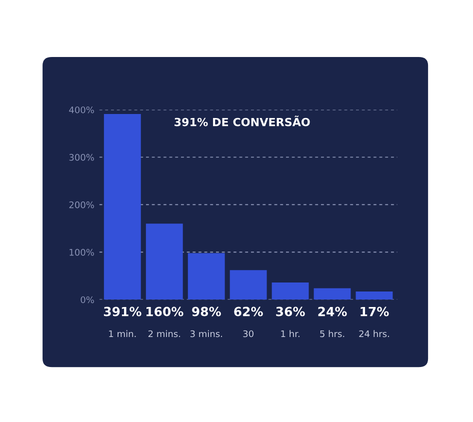  What do you see at coordinates (81, 204) in the screenshot?
I see `y-tick-label: 200%` at bounding box center [81, 204].